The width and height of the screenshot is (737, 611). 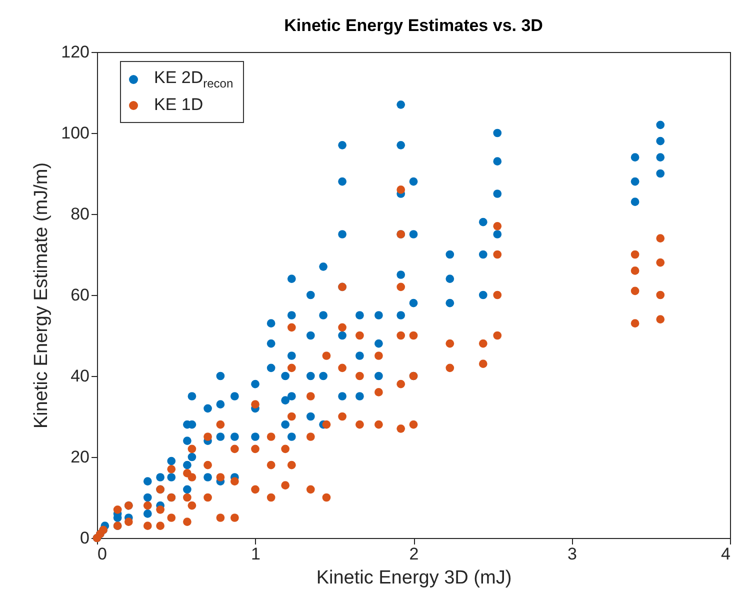 What do you see at coordinates (75, 133) in the screenshot?
I see `y-tick-label: 100` at bounding box center [75, 133].